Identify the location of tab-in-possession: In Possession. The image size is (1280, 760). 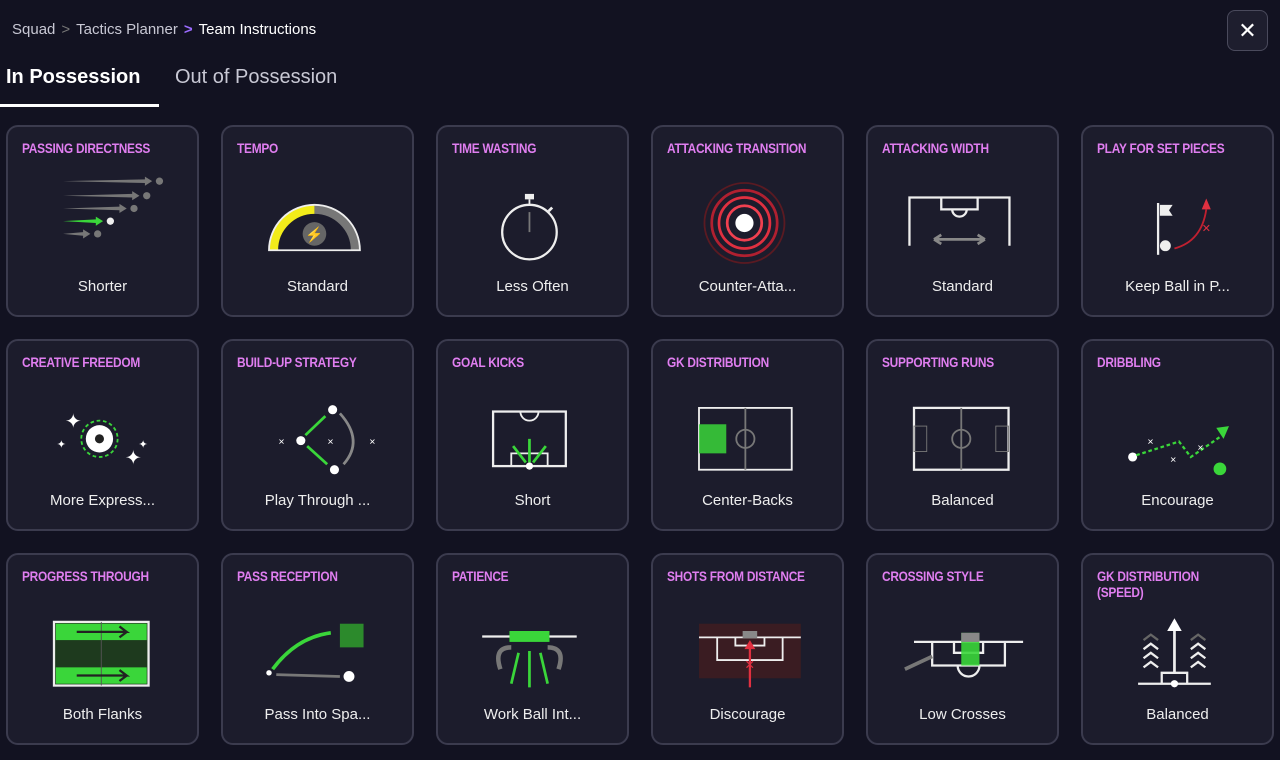
(79, 84).